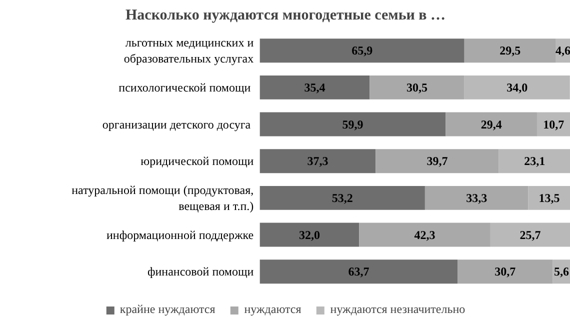 The height and width of the screenshot is (321, 570). Describe the element at coordinates (561, 271) in the screenshot. I see `data-label: 5,6` at that location.